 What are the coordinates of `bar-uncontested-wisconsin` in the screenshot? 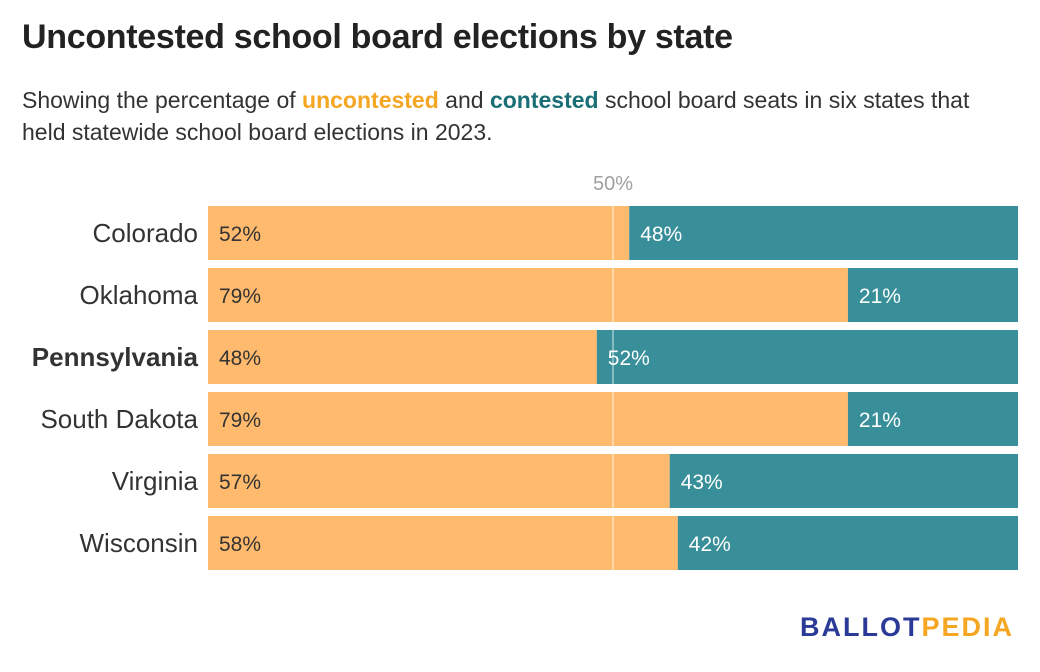 It's located at (443, 543).